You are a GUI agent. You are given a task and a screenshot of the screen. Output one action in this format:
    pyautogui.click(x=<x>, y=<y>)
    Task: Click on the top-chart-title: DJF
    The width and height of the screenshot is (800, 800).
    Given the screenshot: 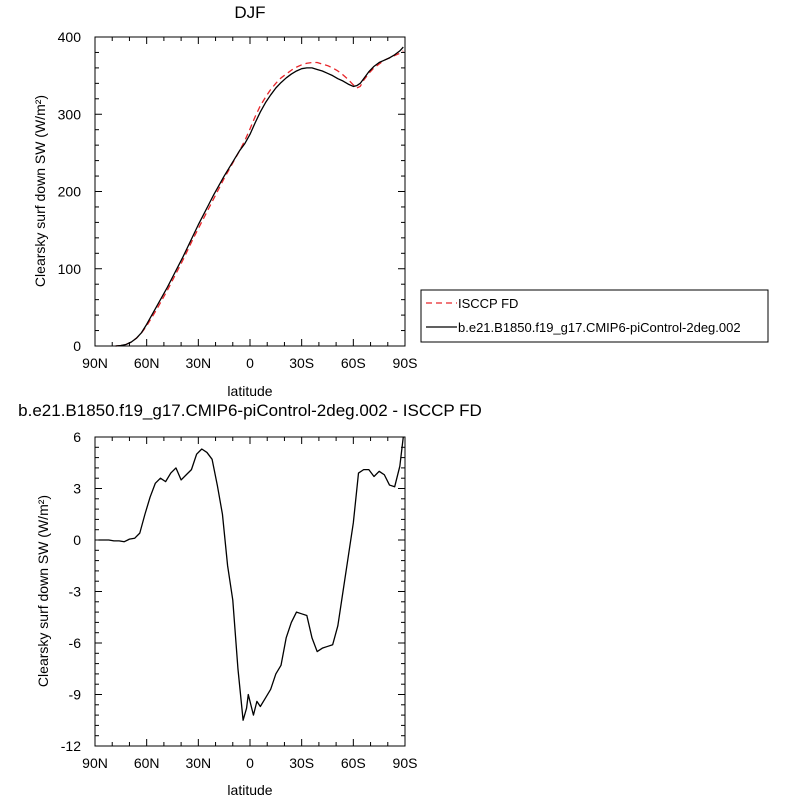 What is the action you would take?
    pyautogui.click(x=249, y=12)
    